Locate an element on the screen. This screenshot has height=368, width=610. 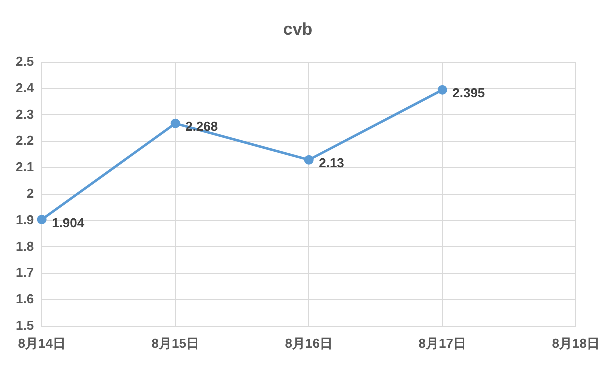
y-tick-label: 2 is located at coordinates (30, 193).